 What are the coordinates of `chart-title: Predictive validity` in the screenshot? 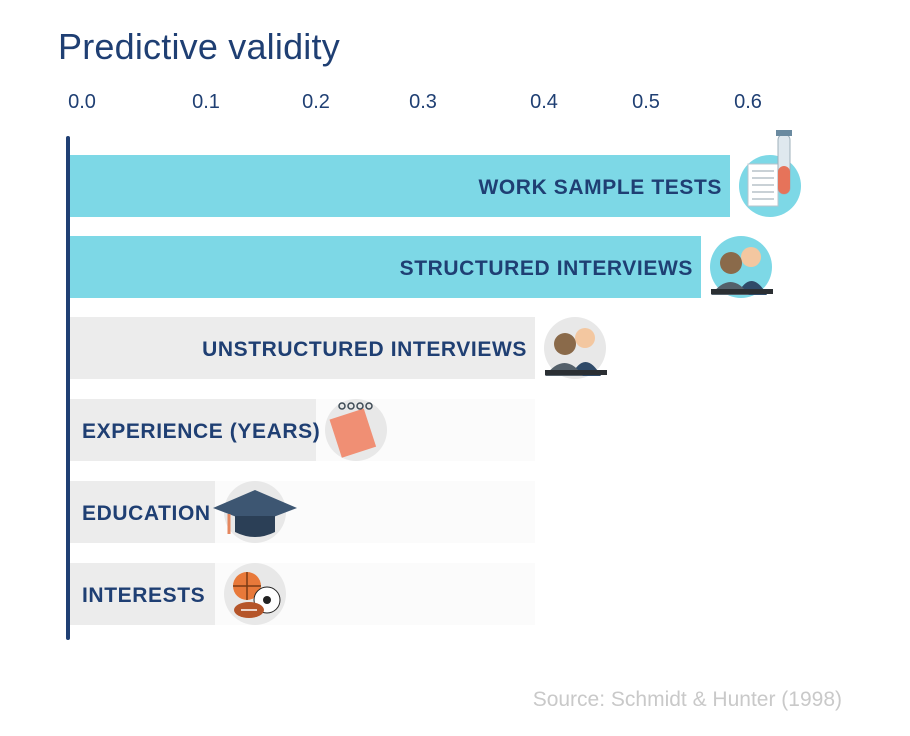 It's located at (199, 46).